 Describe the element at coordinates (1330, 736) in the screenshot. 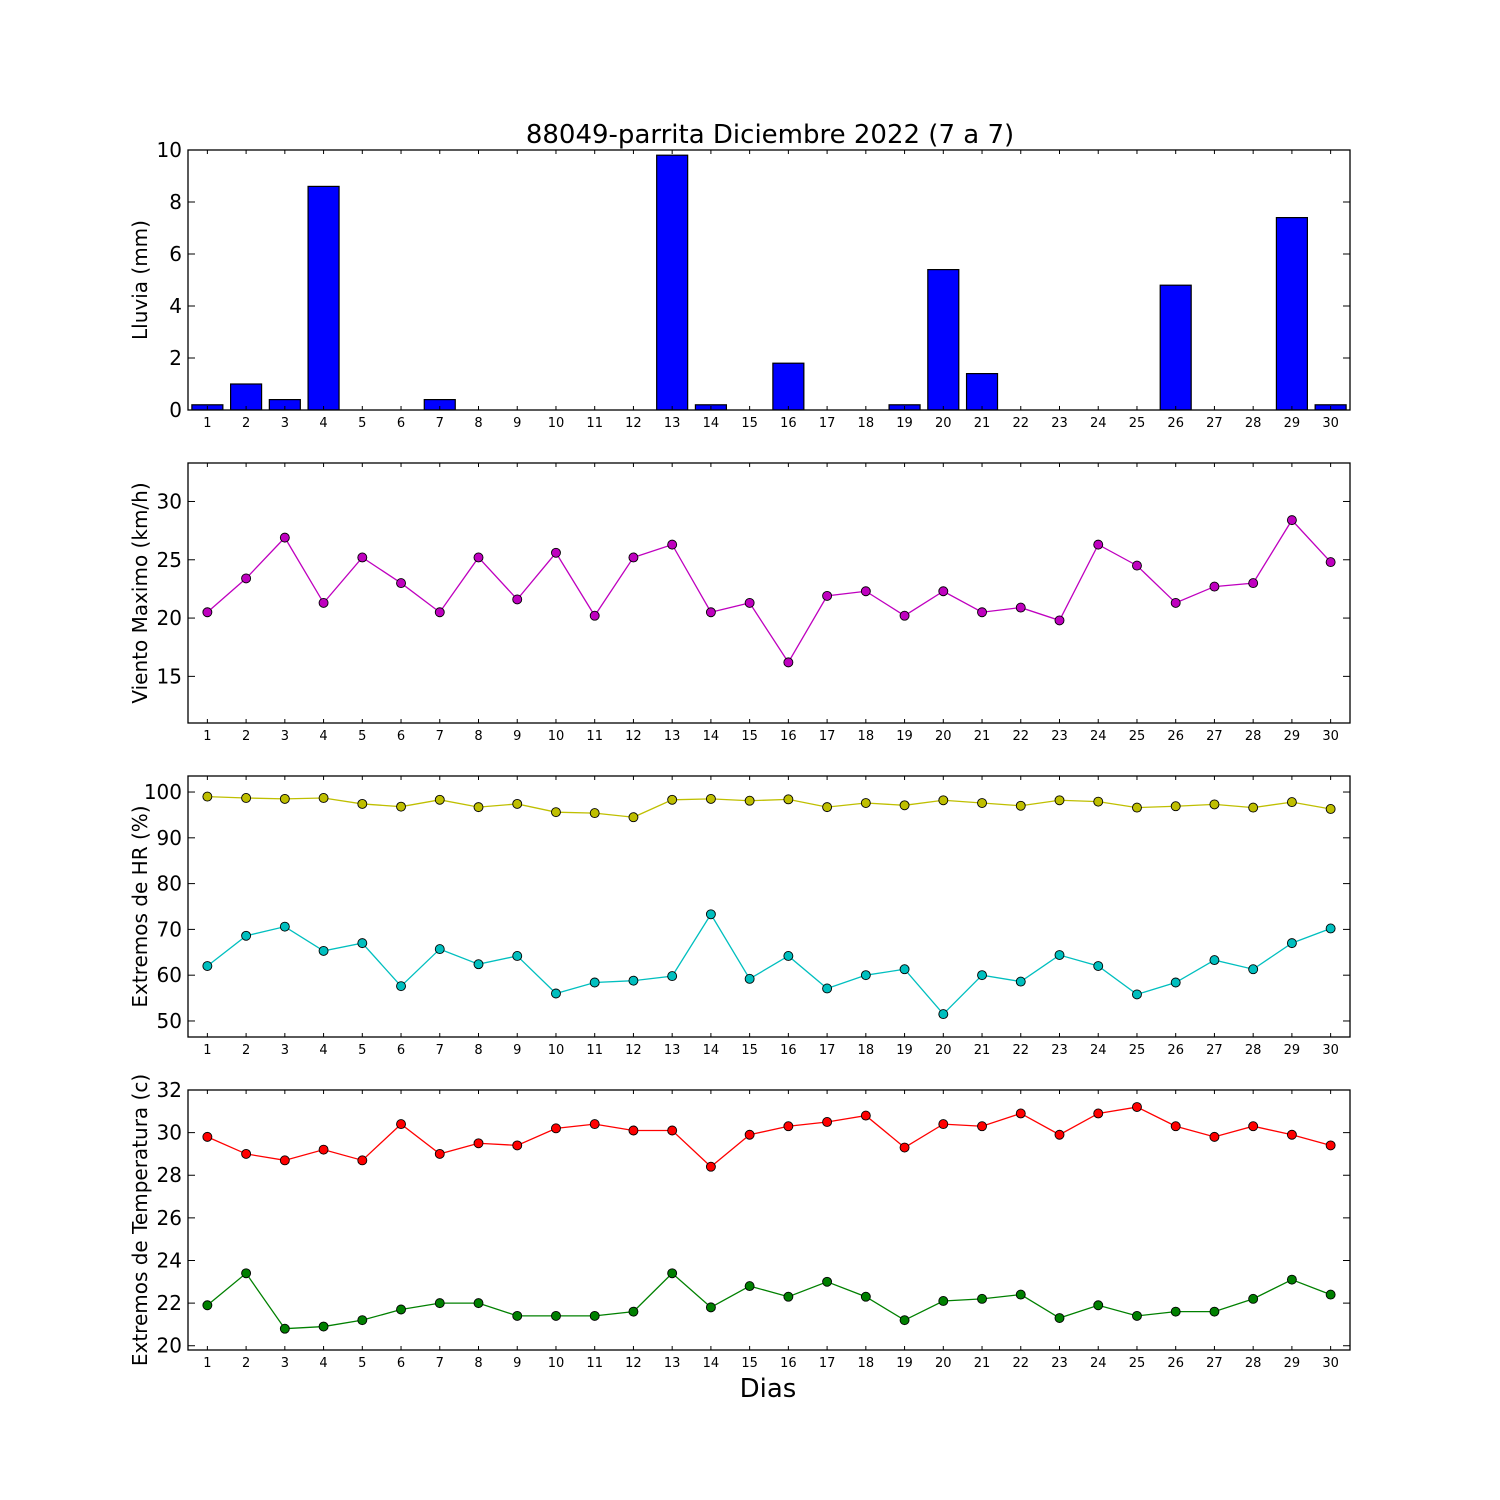

I see `wind-xtick-label: 30` at that location.